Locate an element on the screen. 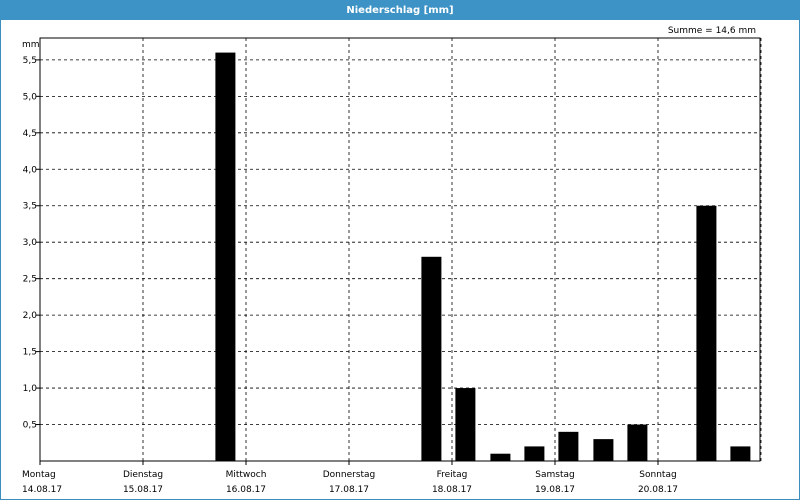 Image resolution: width=800 pixels, height=500 pixels. y-tick-label: 1,0 is located at coordinates (30, 389).